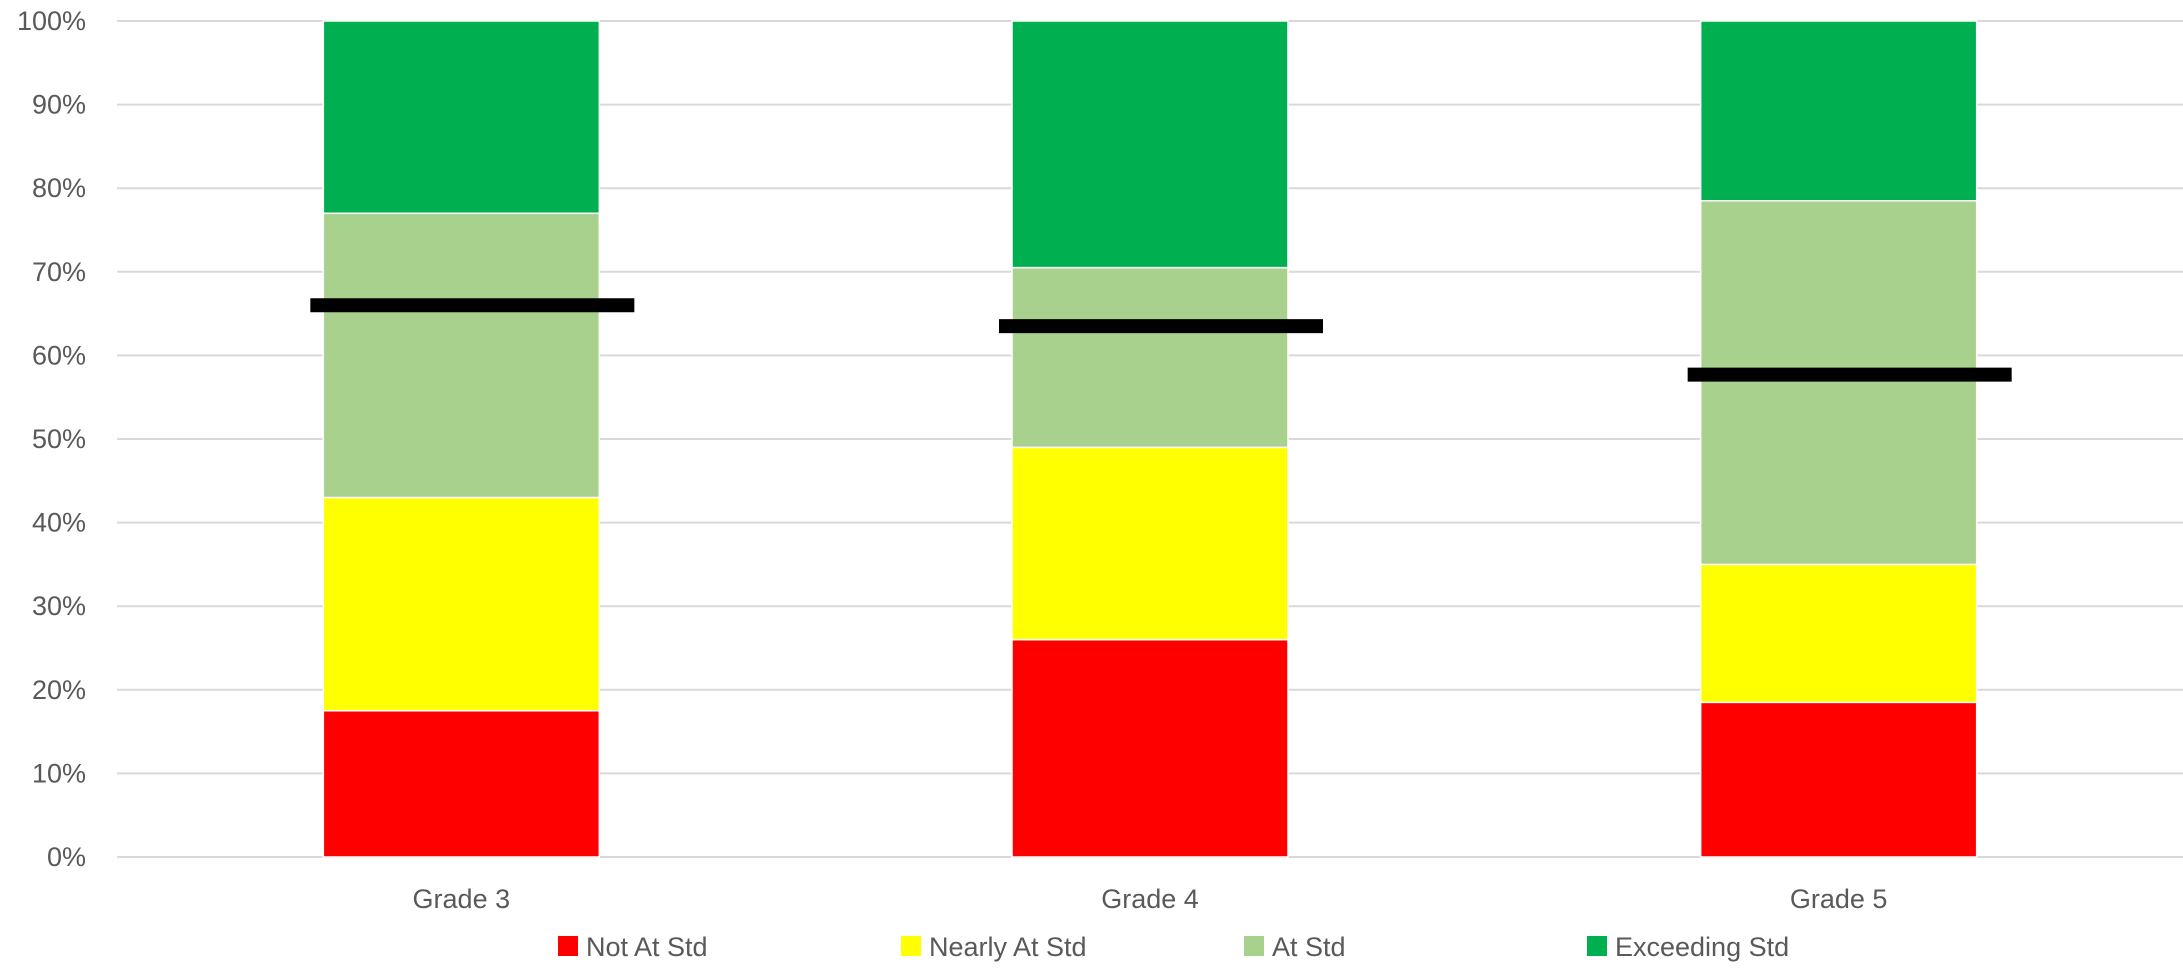 Image resolution: width=2183 pixels, height=970 pixels. Describe the element at coordinates (59, 773) in the screenshot. I see `y-tick-label: 10%` at that location.